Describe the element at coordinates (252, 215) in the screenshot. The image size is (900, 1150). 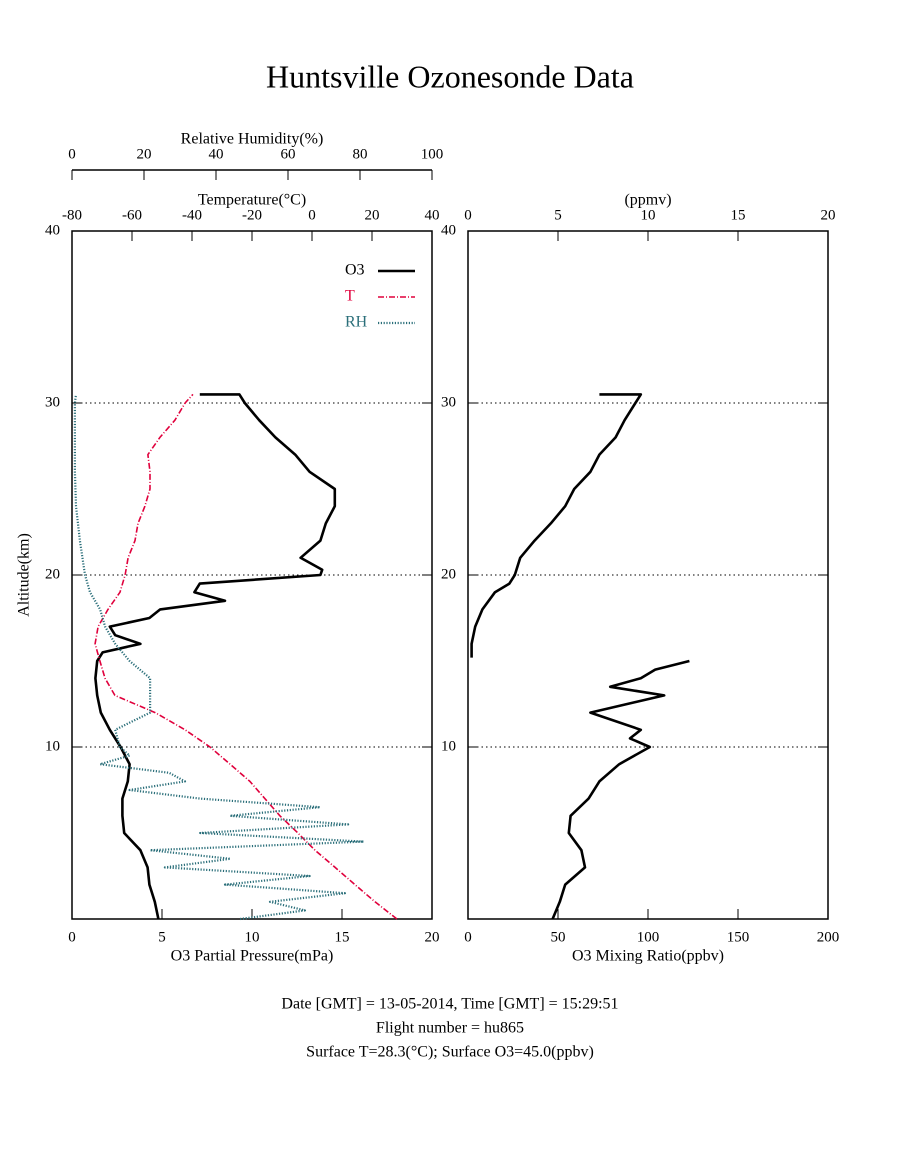
I see `top-tick-label: -20` at that location.